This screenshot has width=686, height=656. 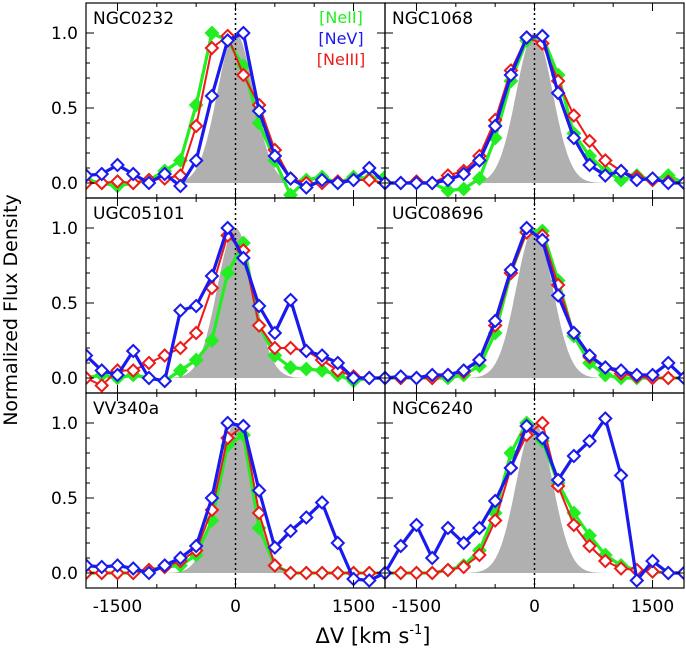 What do you see at coordinates (432, 409) in the screenshot?
I see `panel-title: NGC6240` at bounding box center [432, 409].